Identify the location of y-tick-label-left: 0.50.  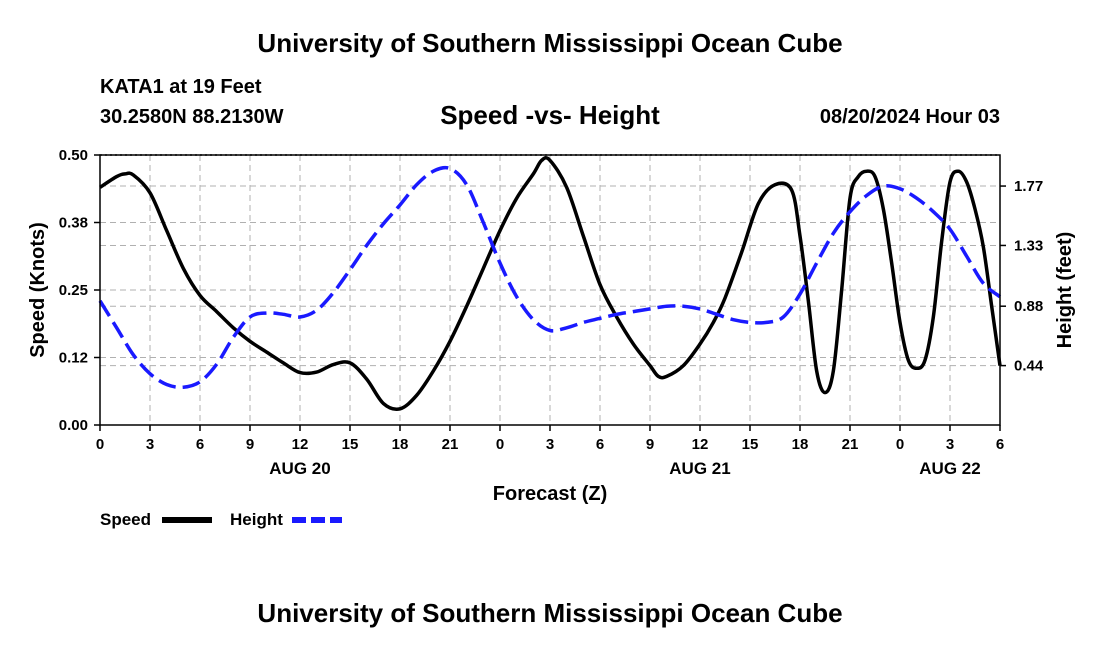
(73, 155).